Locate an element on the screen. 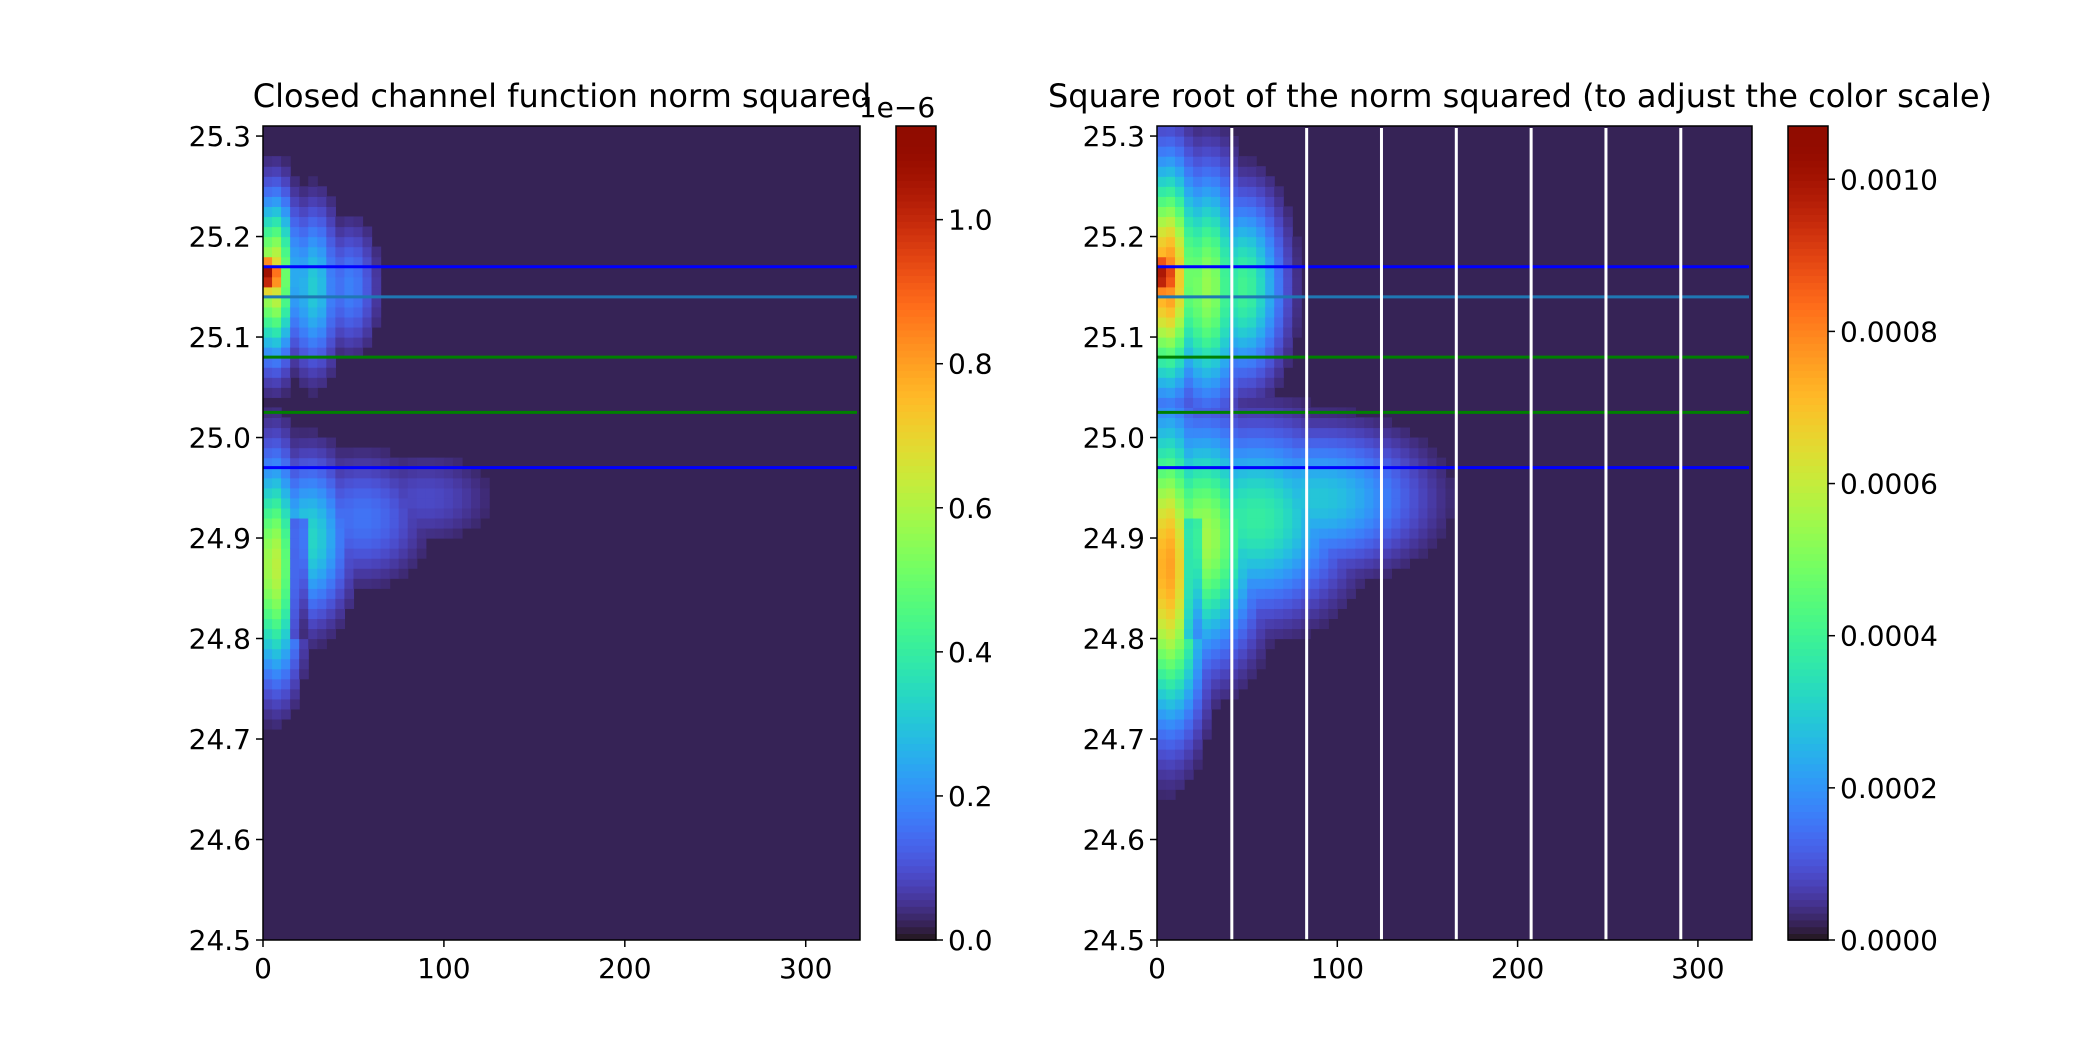 This screenshot has height=1050, width=2100. x-tick-label: 100 is located at coordinates (443, 968).